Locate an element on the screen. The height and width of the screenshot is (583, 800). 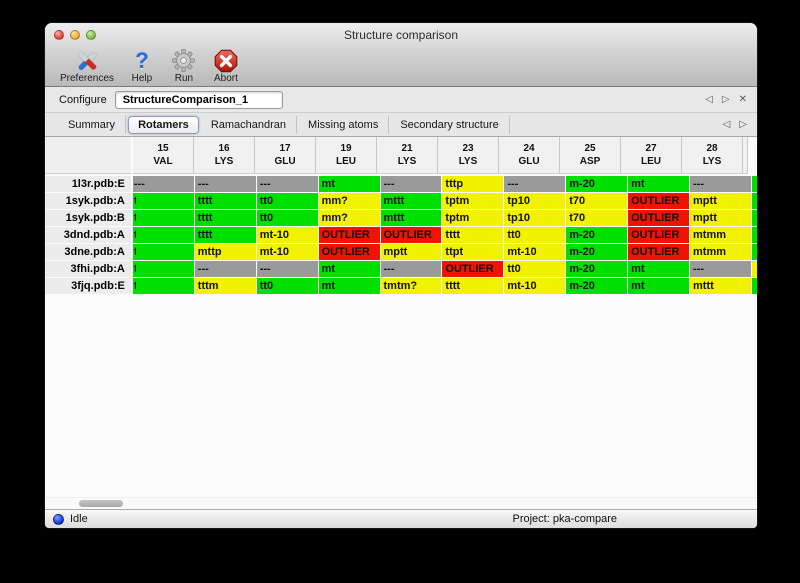
rotamer-cell: mttp is located at coordinates (225, 252).